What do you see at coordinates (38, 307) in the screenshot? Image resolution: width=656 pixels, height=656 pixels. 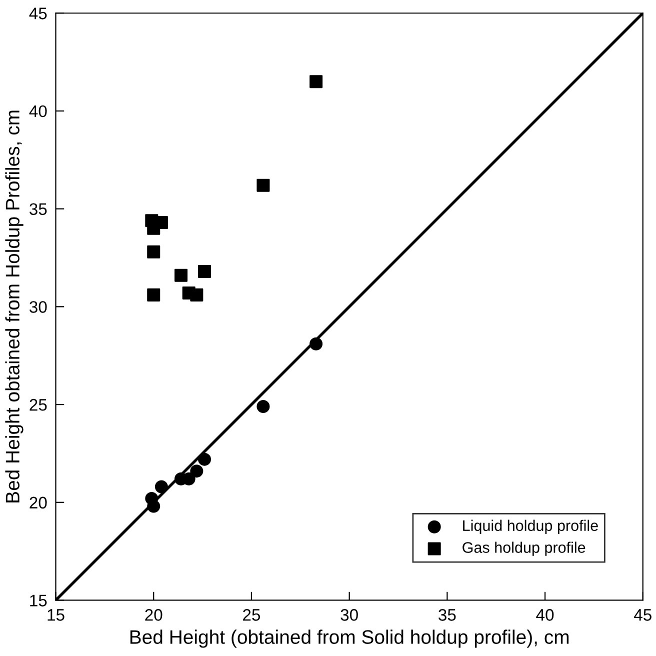 I see `y-tick-label: 30` at bounding box center [38, 307].